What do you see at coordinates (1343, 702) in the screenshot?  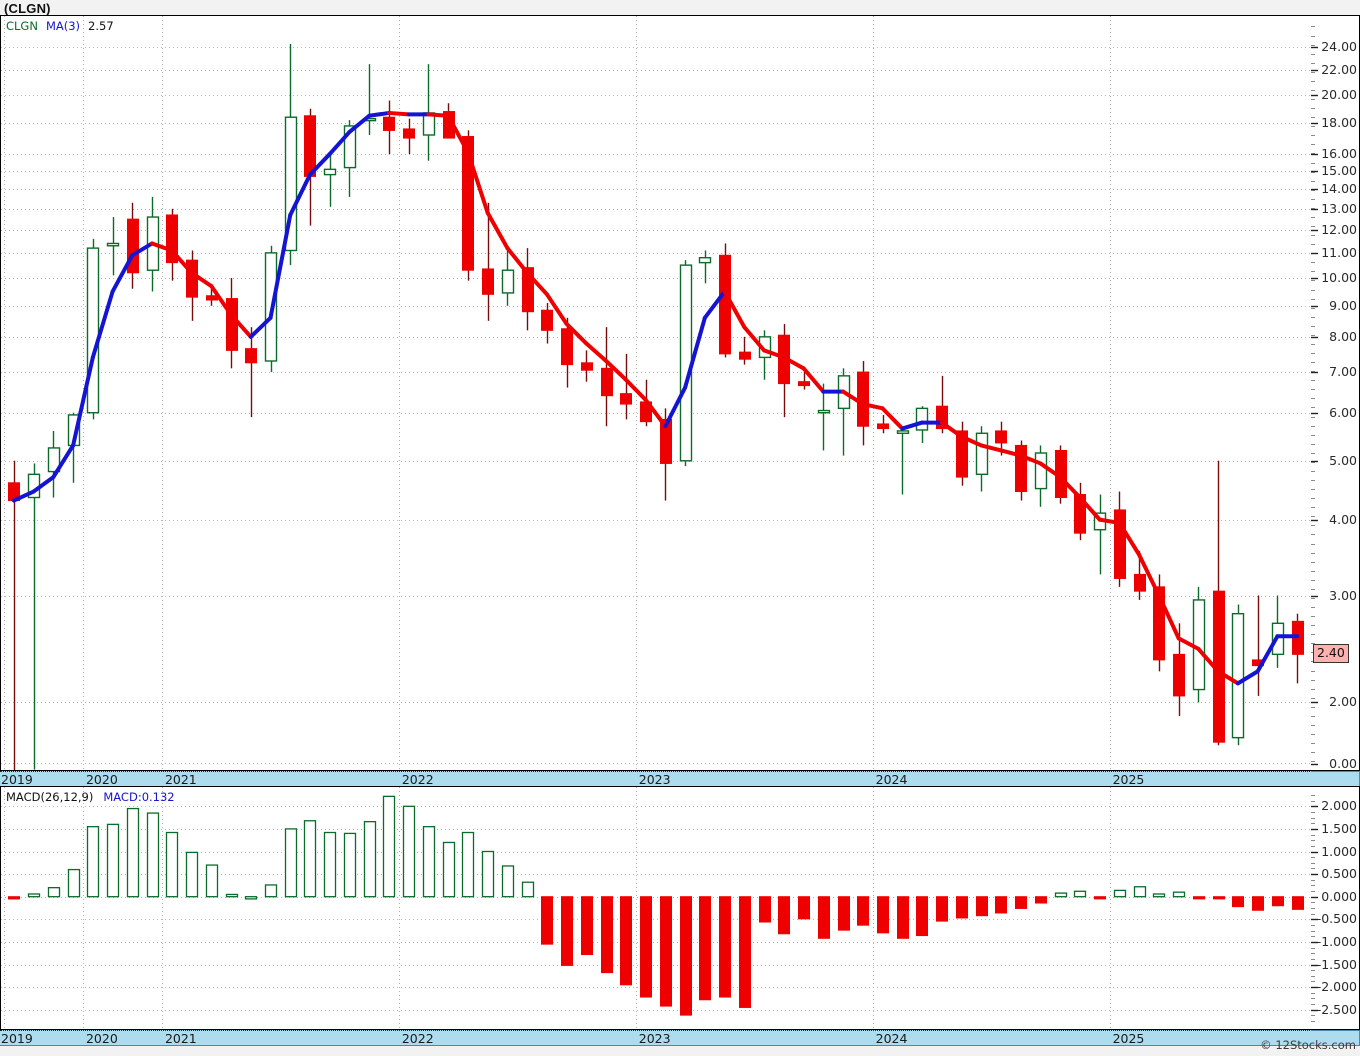 I see `price-y-tick-label: 2.00` at bounding box center [1343, 702].